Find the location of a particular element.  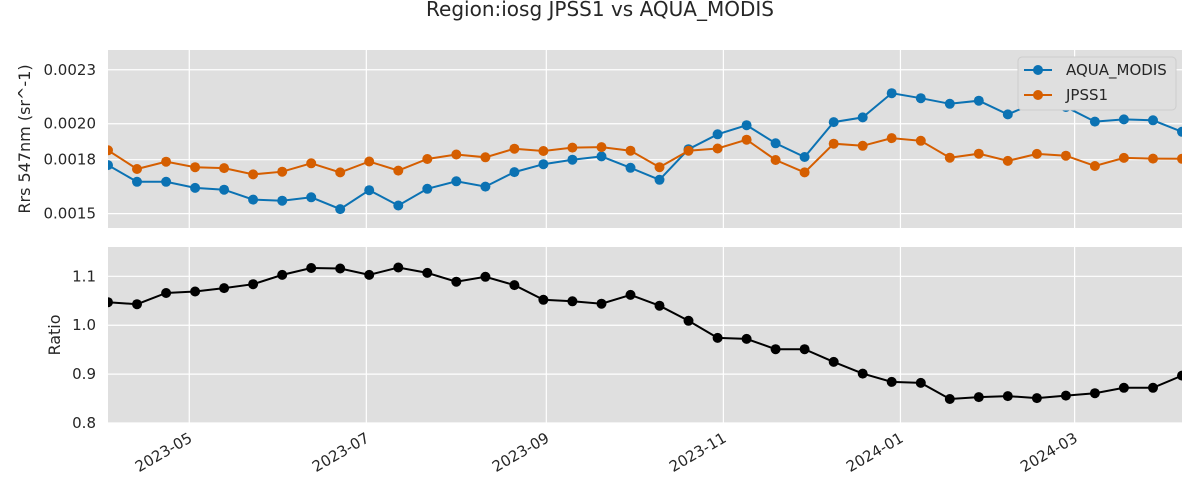

top-y-tick-label: 0.0023 is located at coordinates (70, 70).